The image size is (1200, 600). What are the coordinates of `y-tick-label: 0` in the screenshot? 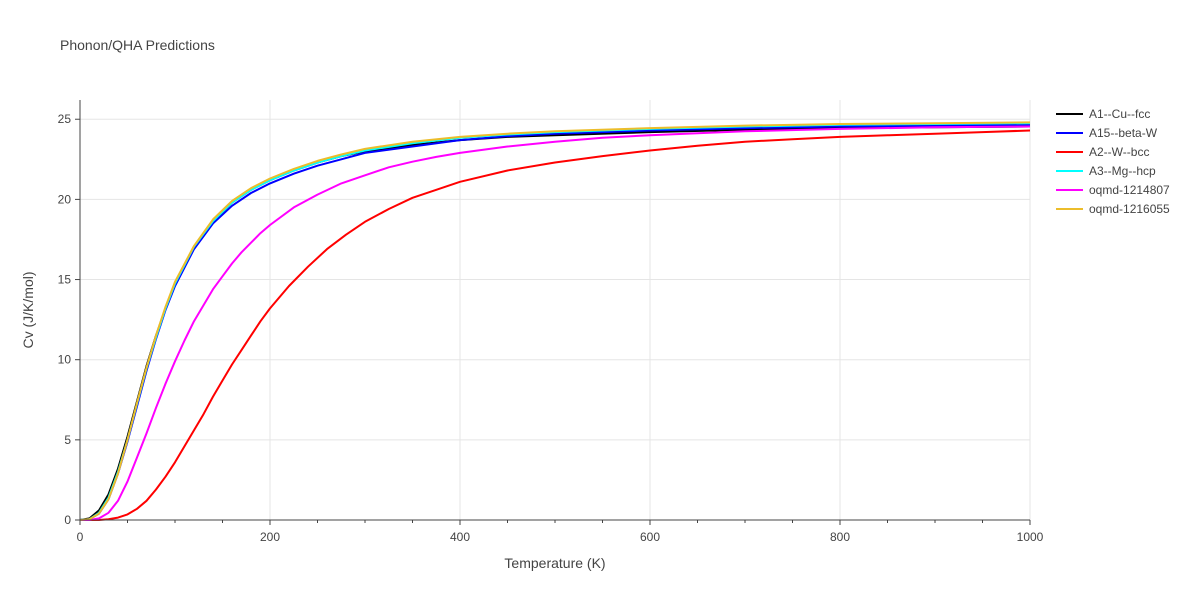 It's located at (67, 520).